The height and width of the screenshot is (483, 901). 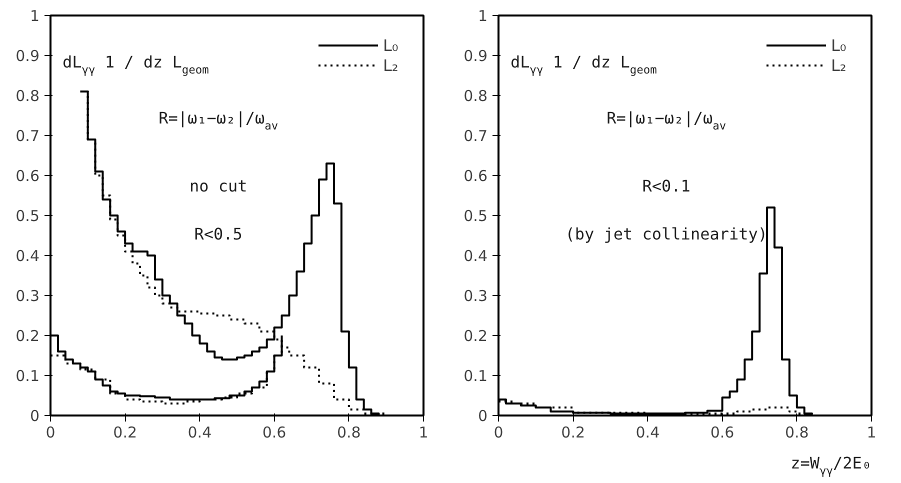 I want to click on annotation: R<0.5, so click(x=218, y=234).